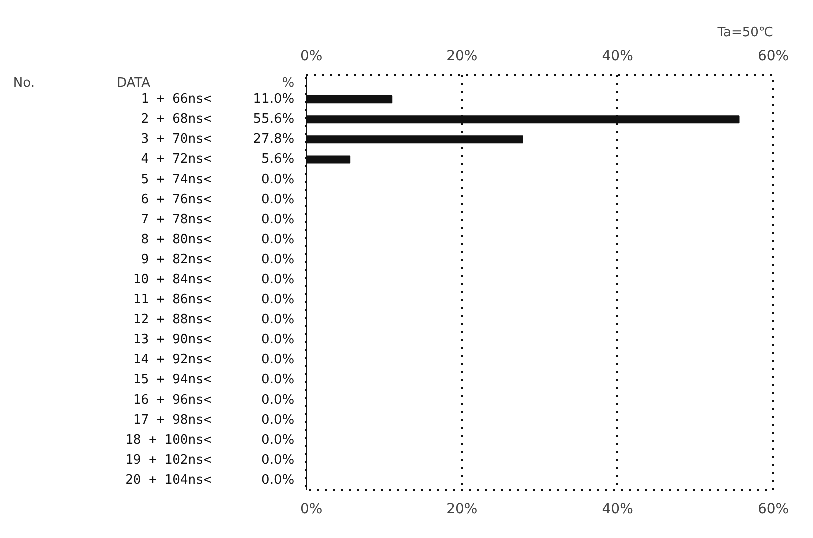 The height and width of the screenshot is (538, 813). Describe the element at coordinates (169, 480) in the screenshot. I see `y-tick-label: 20 + 104ns<` at that location.